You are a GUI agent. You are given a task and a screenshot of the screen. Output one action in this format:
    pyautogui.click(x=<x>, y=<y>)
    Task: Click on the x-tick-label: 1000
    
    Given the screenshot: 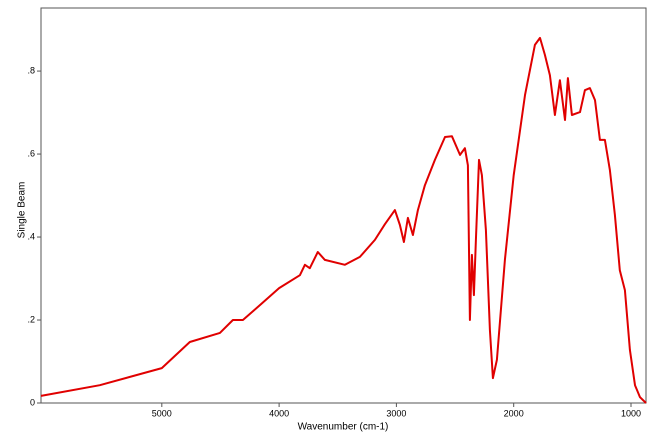 What is the action you would take?
    pyautogui.click(x=631, y=413)
    